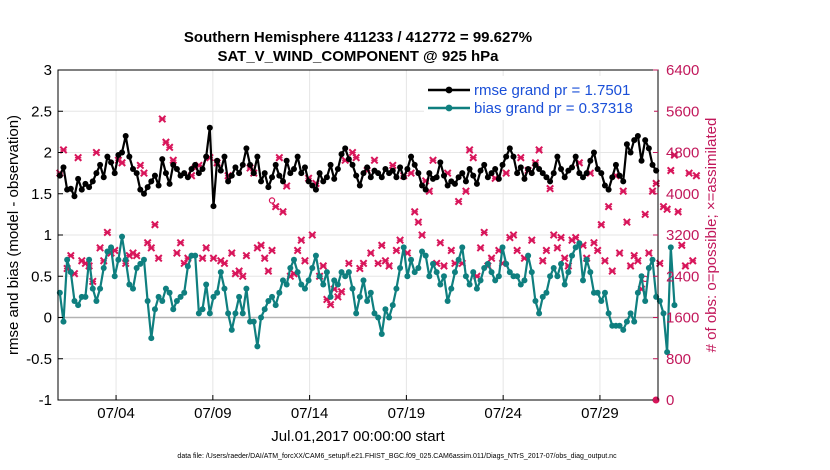 Image resolution: width=830 pixels, height=470 pixels. Describe the element at coordinates (682, 235) in the screenshot. I see `right-tick-label: 3200` at that location.